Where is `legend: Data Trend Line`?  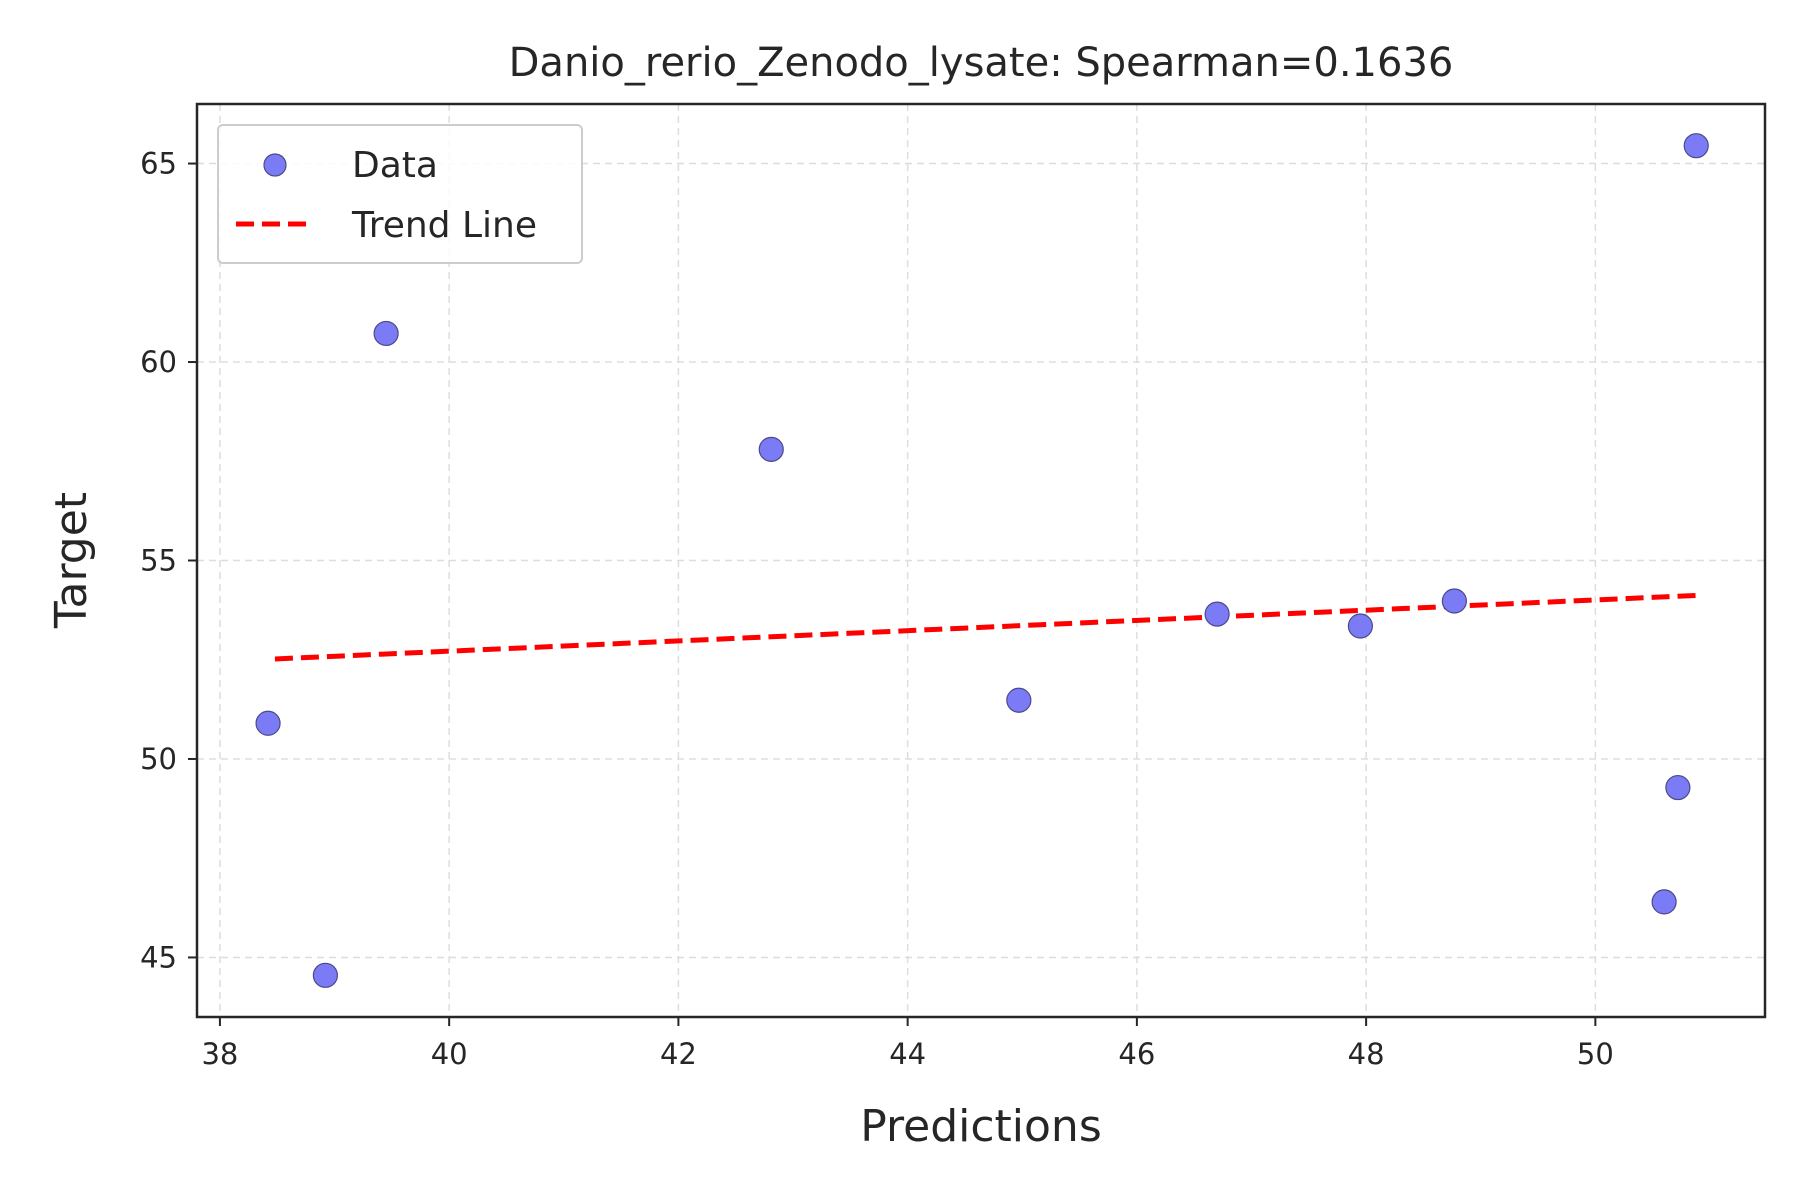
legend: Data Trend Line is located at coordinates (400, 194).